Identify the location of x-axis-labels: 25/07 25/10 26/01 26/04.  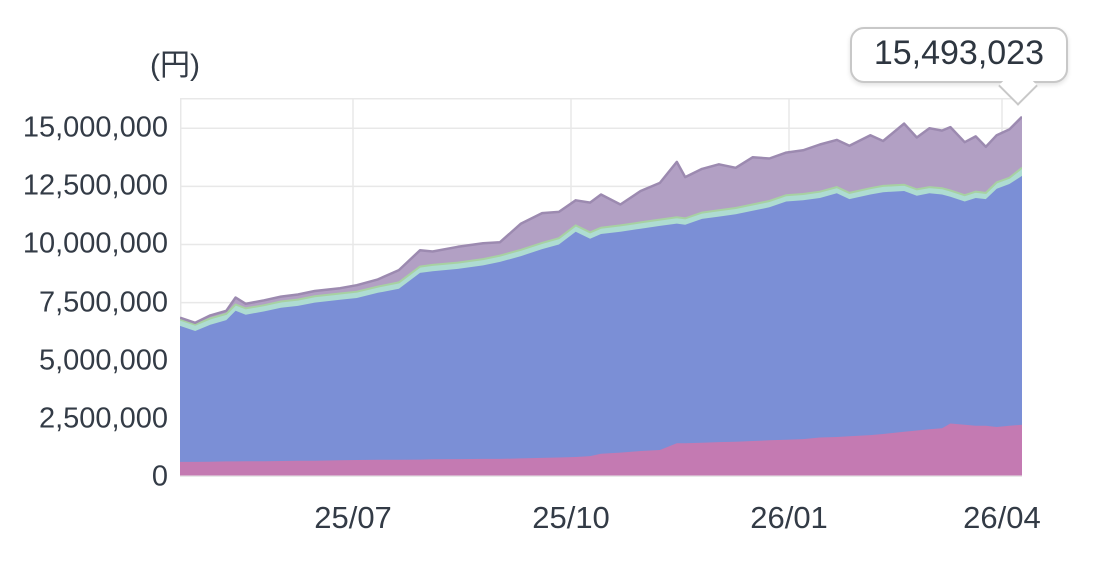
(550, 525).